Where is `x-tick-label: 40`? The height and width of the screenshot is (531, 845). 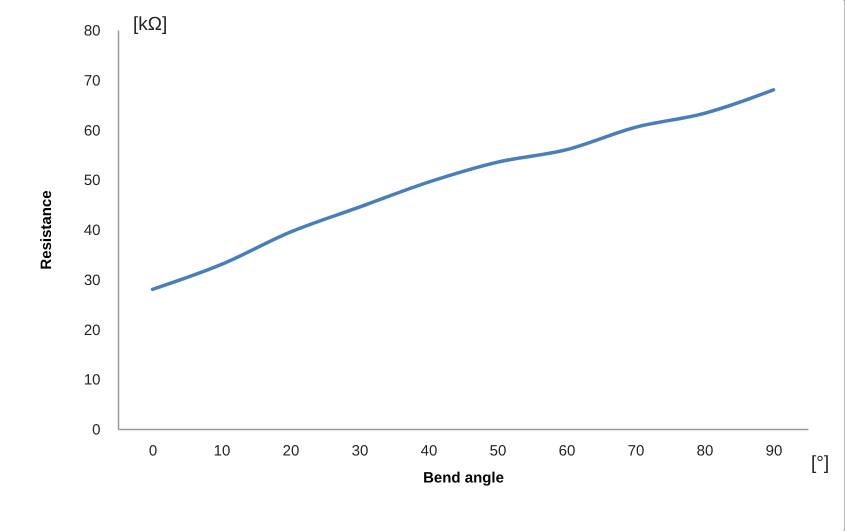
x-tick-label: 40 is located at coordinates (429, 451).